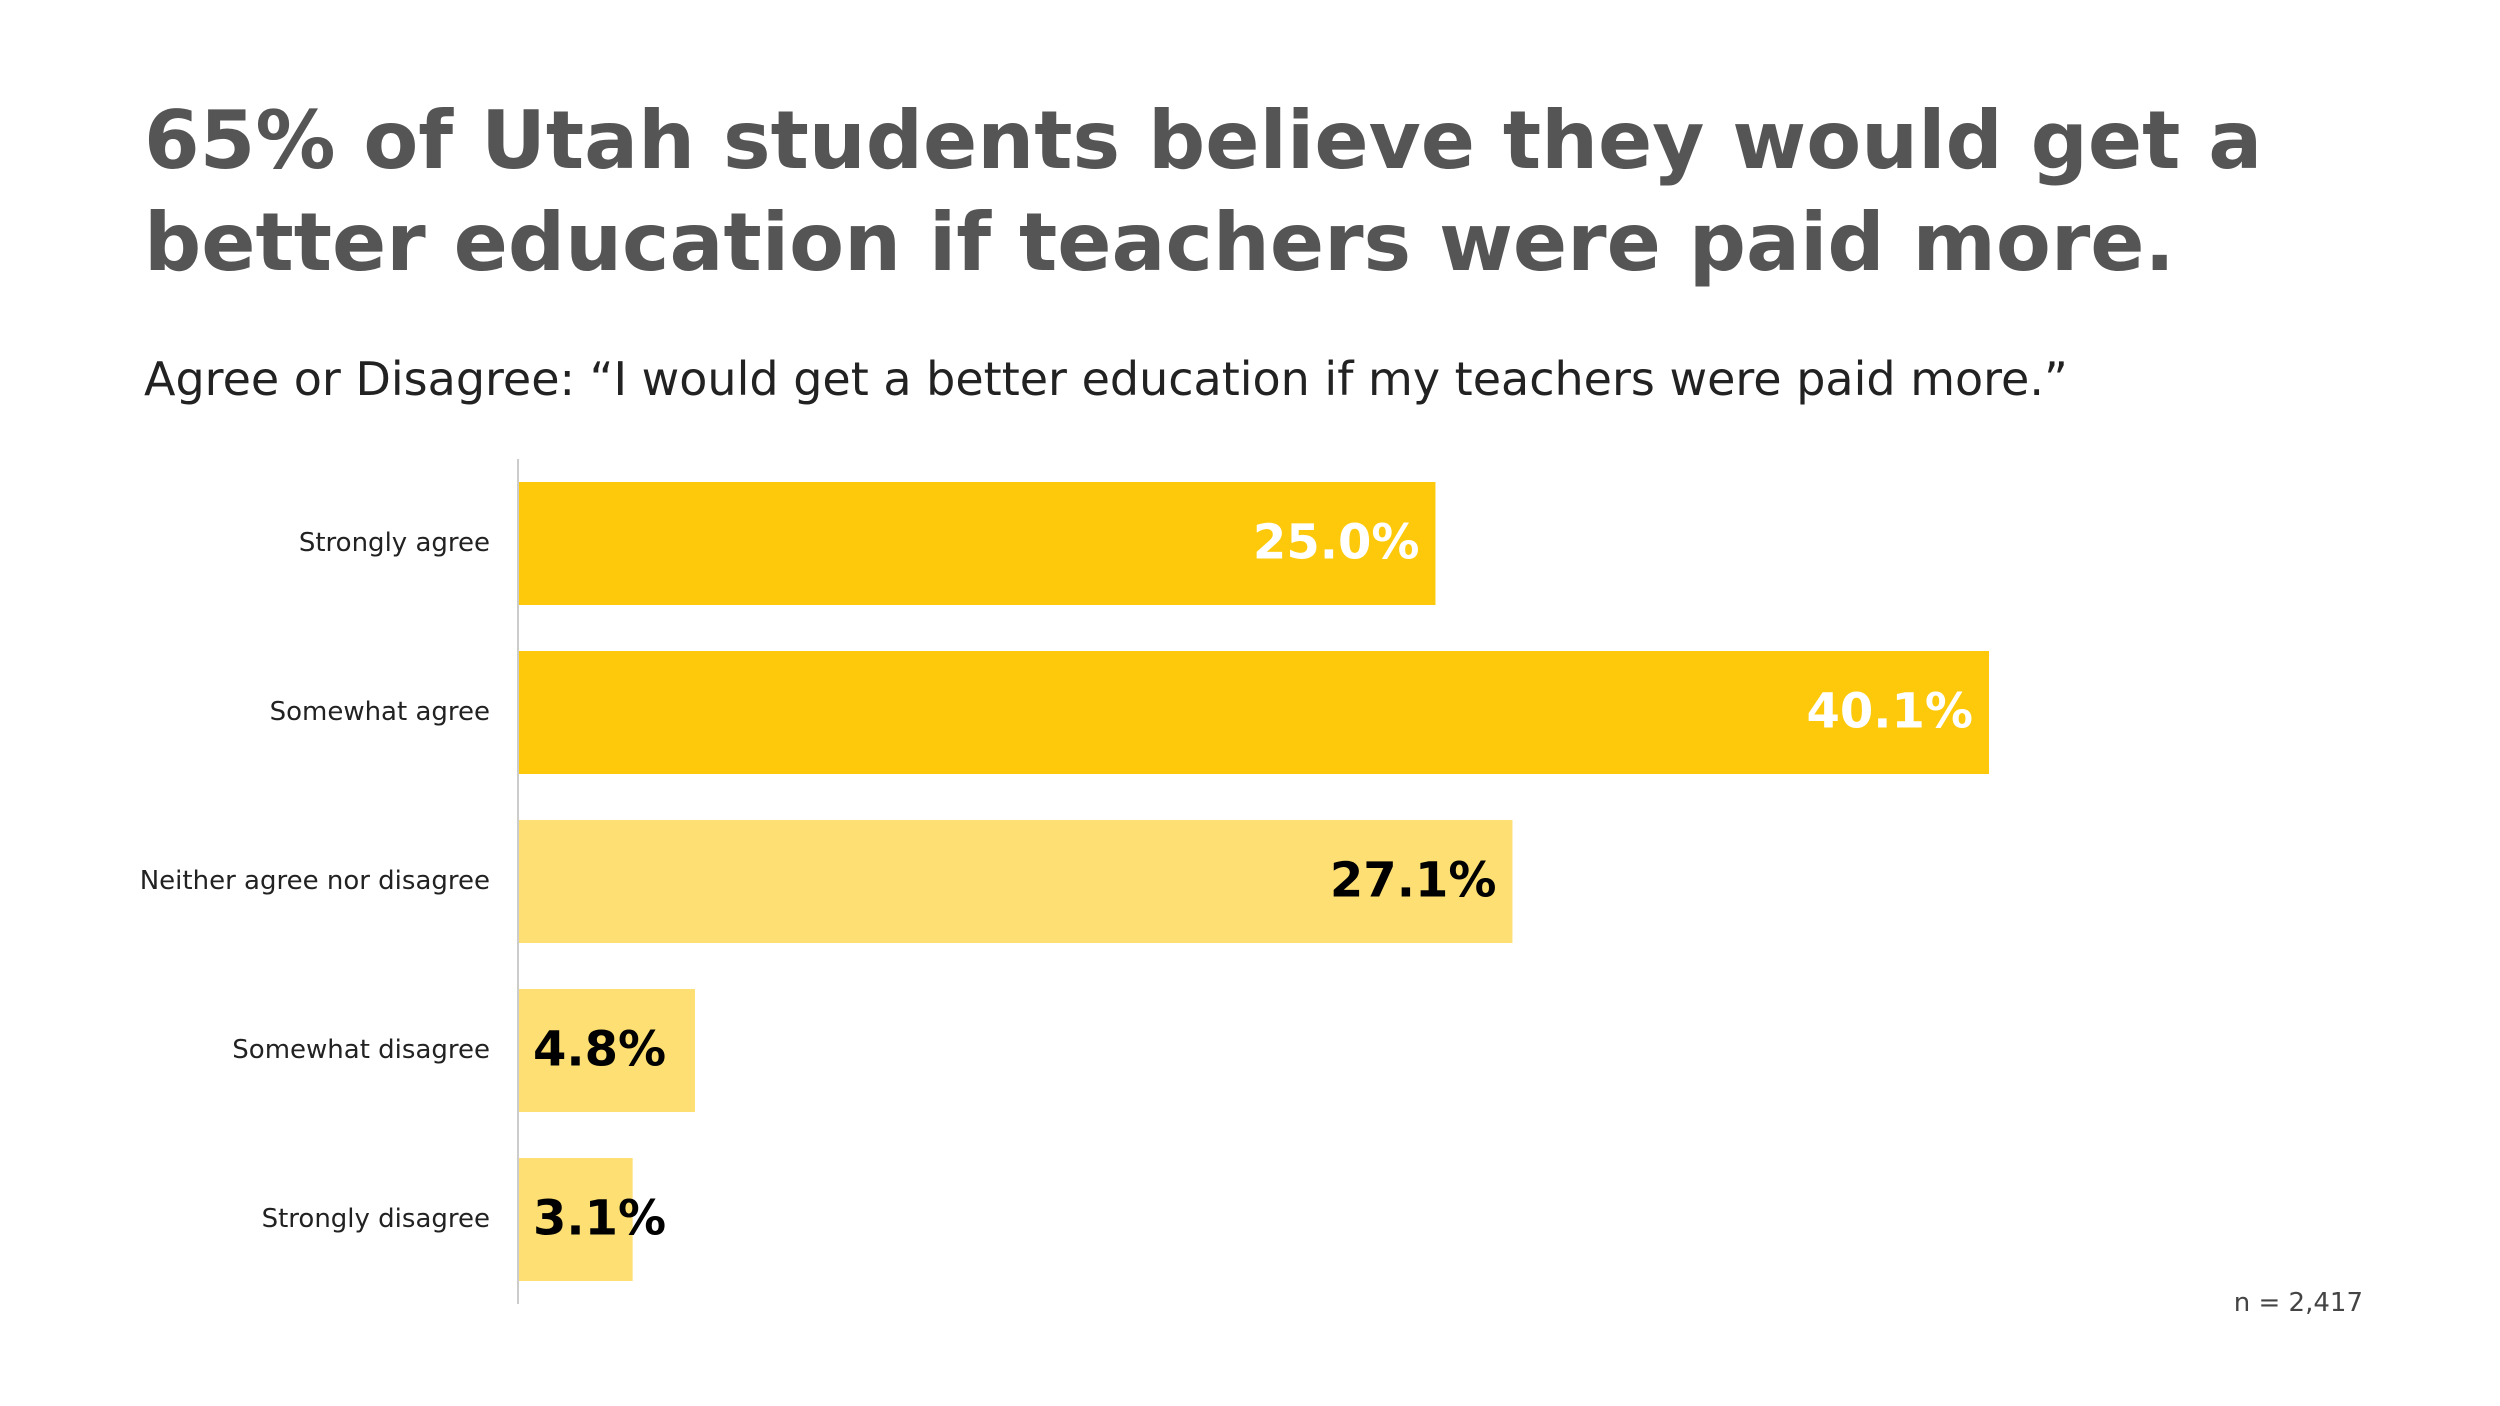  What do you see at coordinates (315, 881) in the screenshot?
I see `category-label: Neither agree nor disagree` at bounding box center [315, 881].